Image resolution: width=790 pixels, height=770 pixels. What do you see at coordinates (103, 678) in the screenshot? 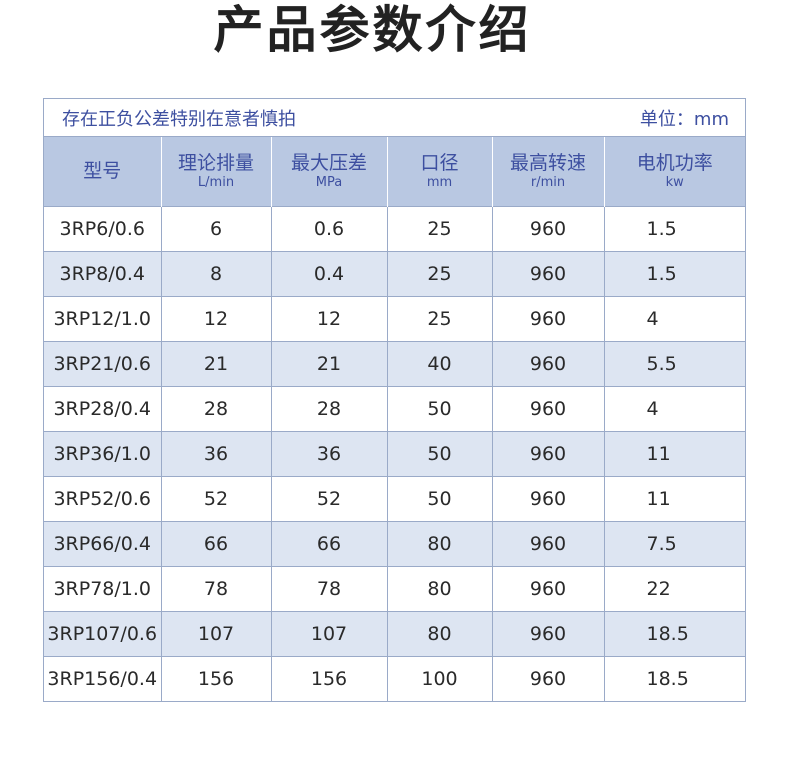
I see `cell-model: 3RP156/0.4` at bounding box center [103, 678].